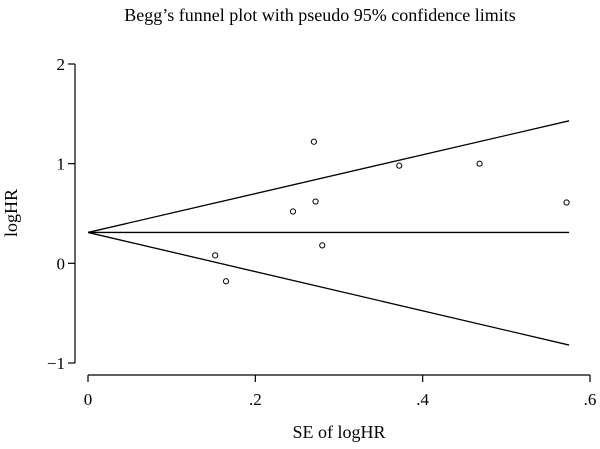 This screenshot has width=600, height=449. Describe the element at coordinates (11, 213) in the screenshot. I see `y-axis-label: logHR` at that location.